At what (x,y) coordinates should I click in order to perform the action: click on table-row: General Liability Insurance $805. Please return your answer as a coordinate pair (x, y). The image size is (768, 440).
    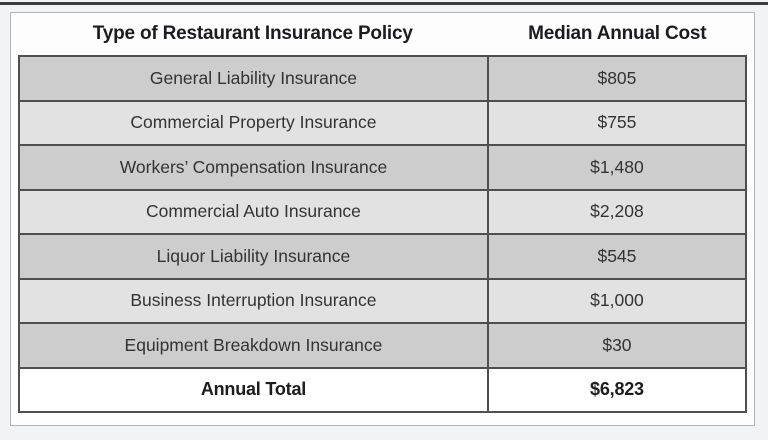
    Looking at the image, I should click on (382, 78).